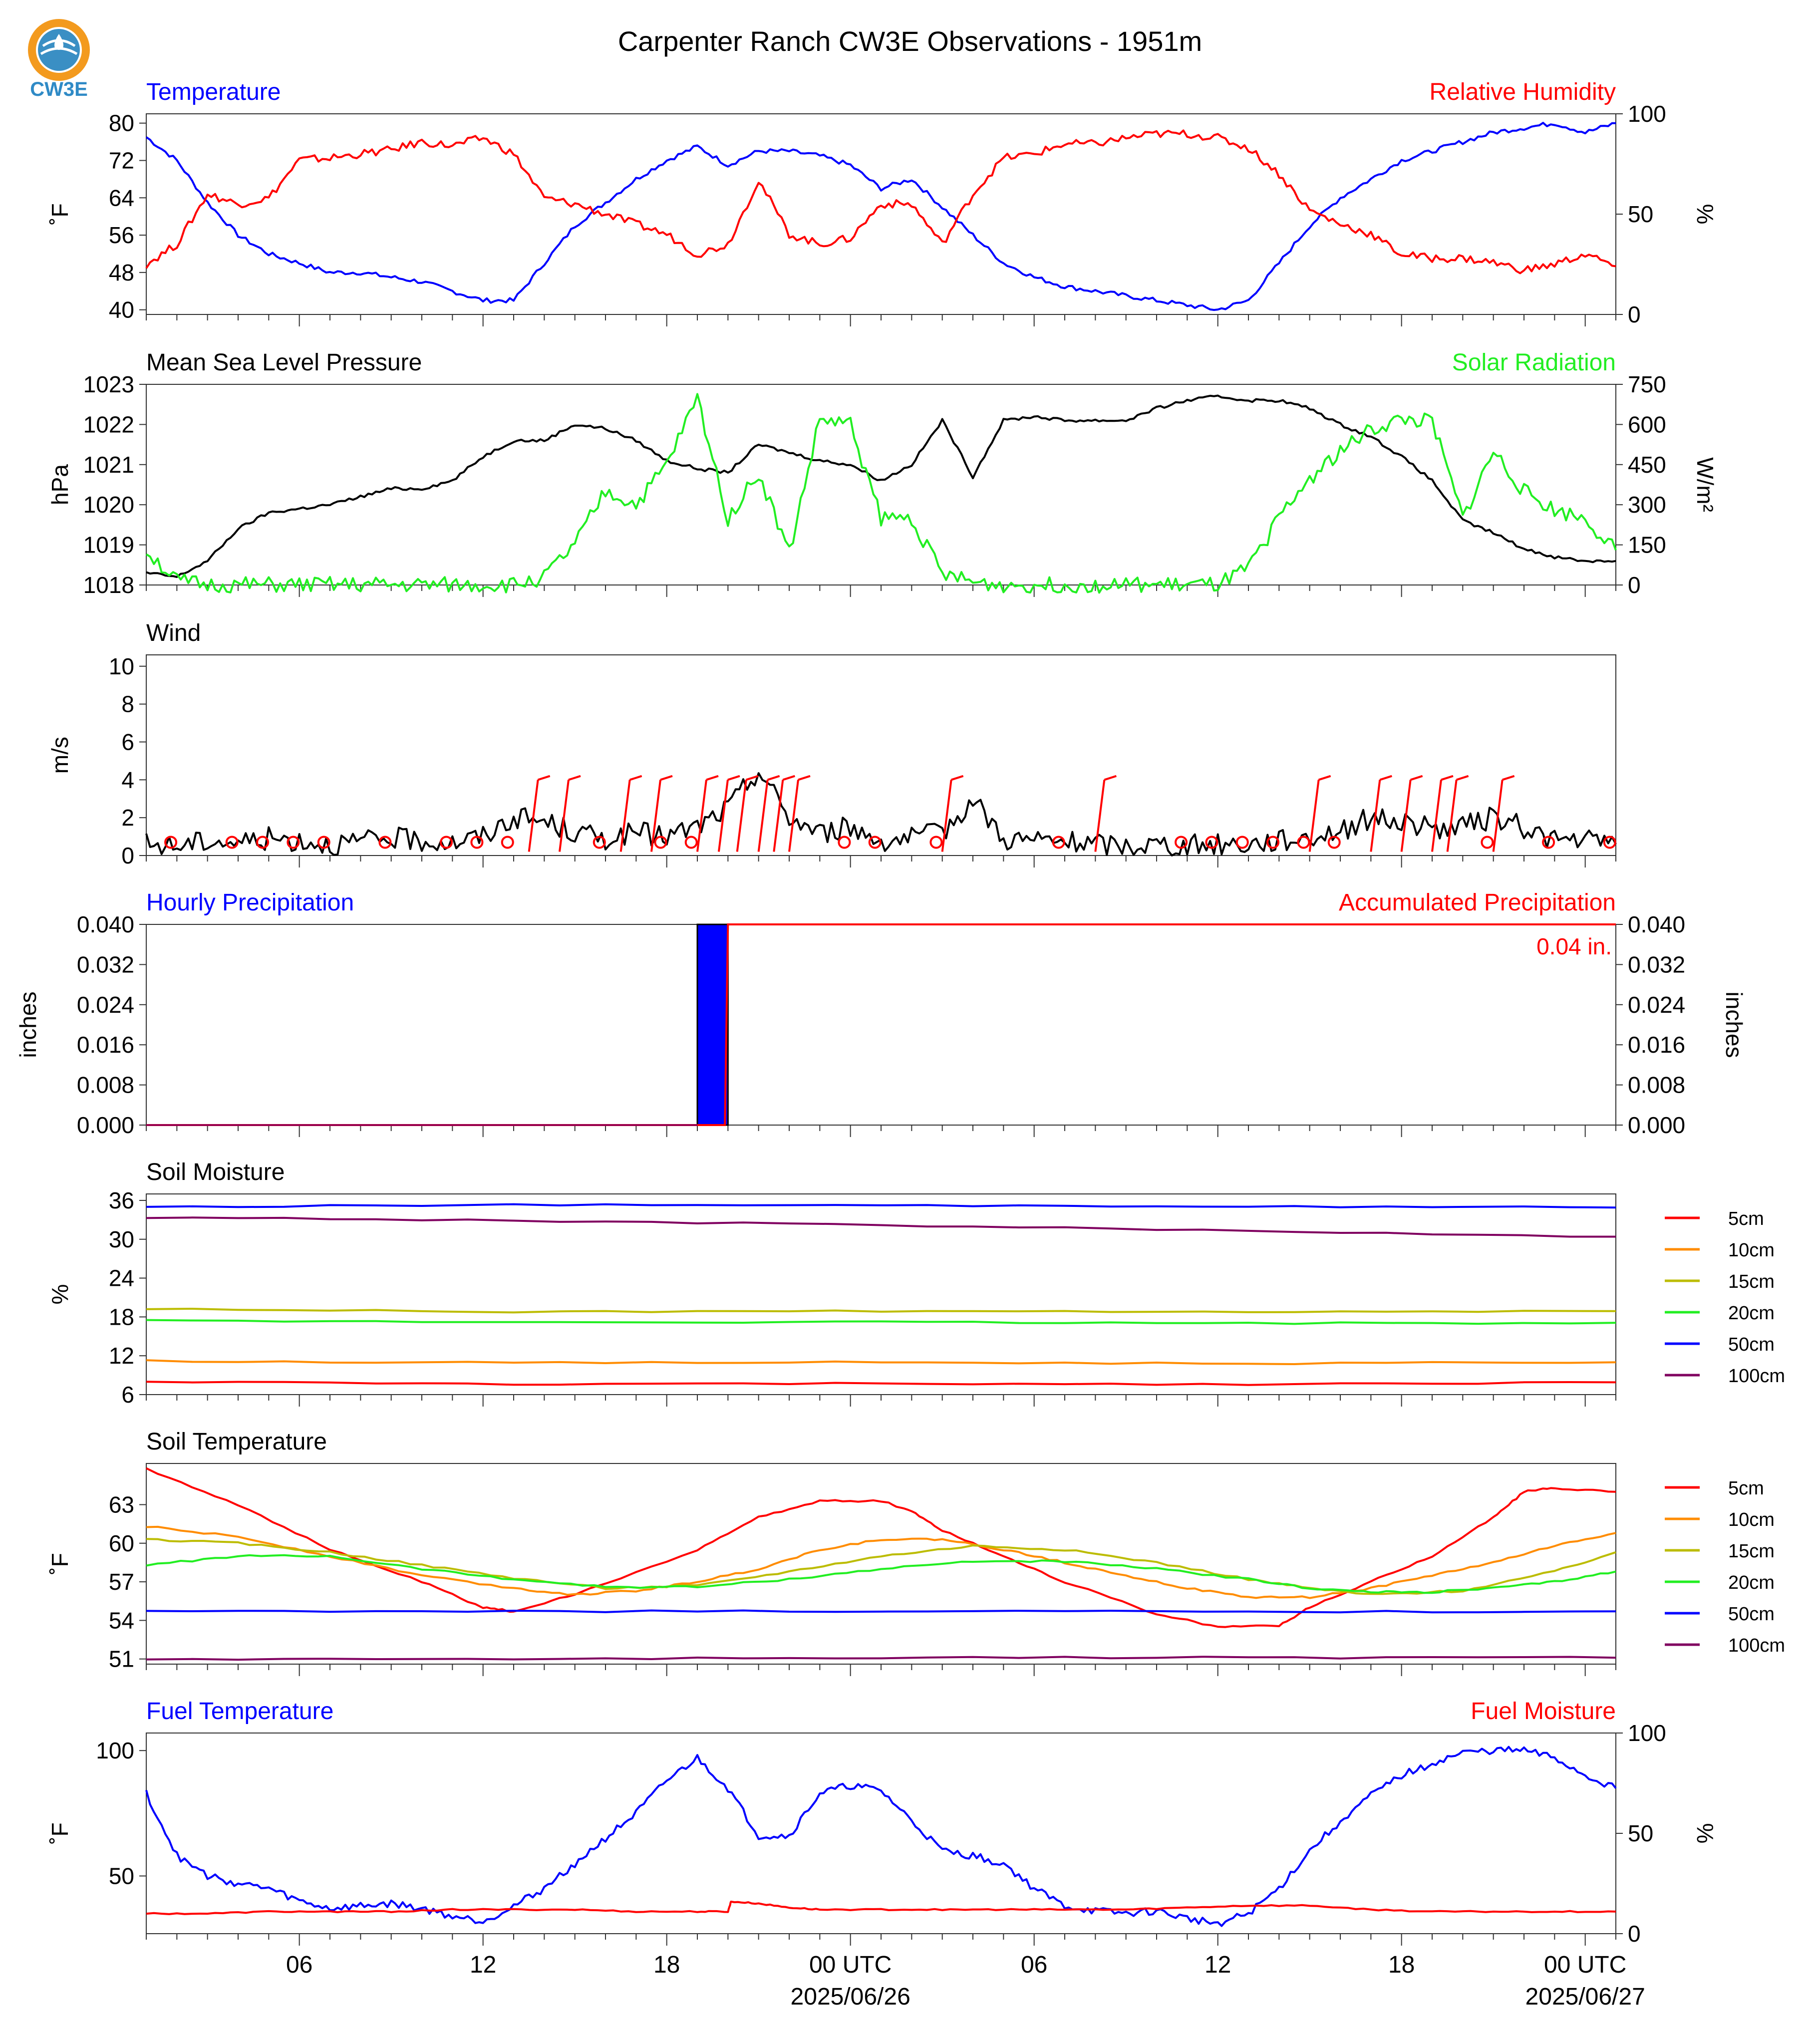  Describe the element at coordinates (1647, 424) in the screenshot. I see `y-tick-label-right: 600` at that location.